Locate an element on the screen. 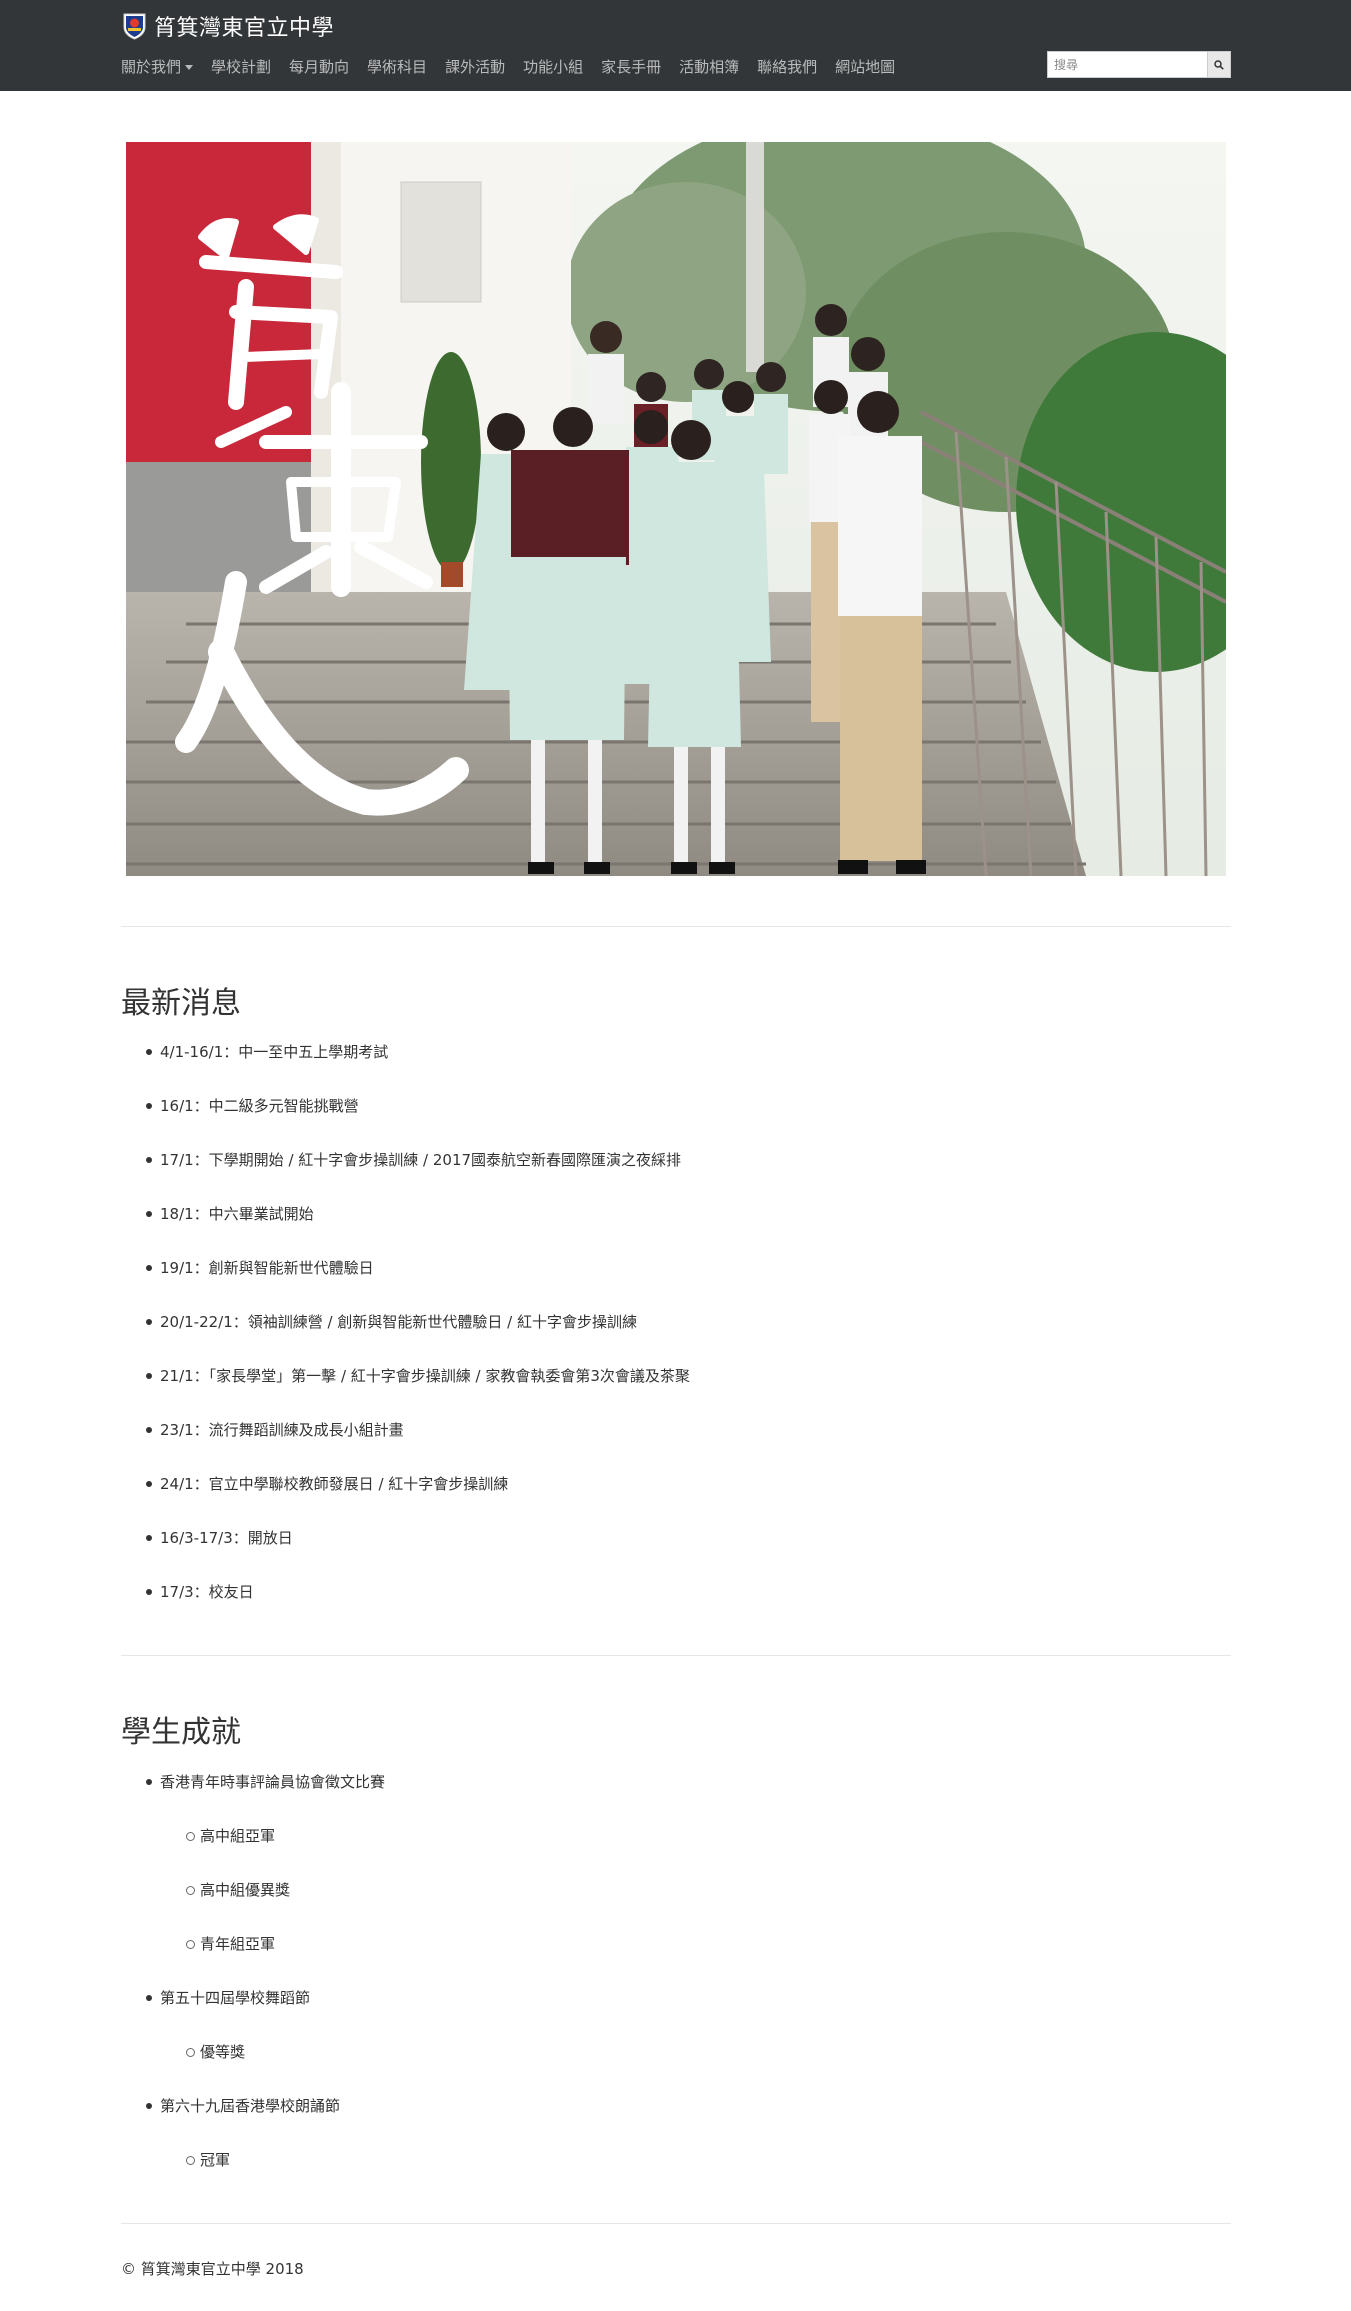 The width and height of the screenshot is (1351, 2311). award-item: 高中組優異獎 is located at coordinates (285, 1907).